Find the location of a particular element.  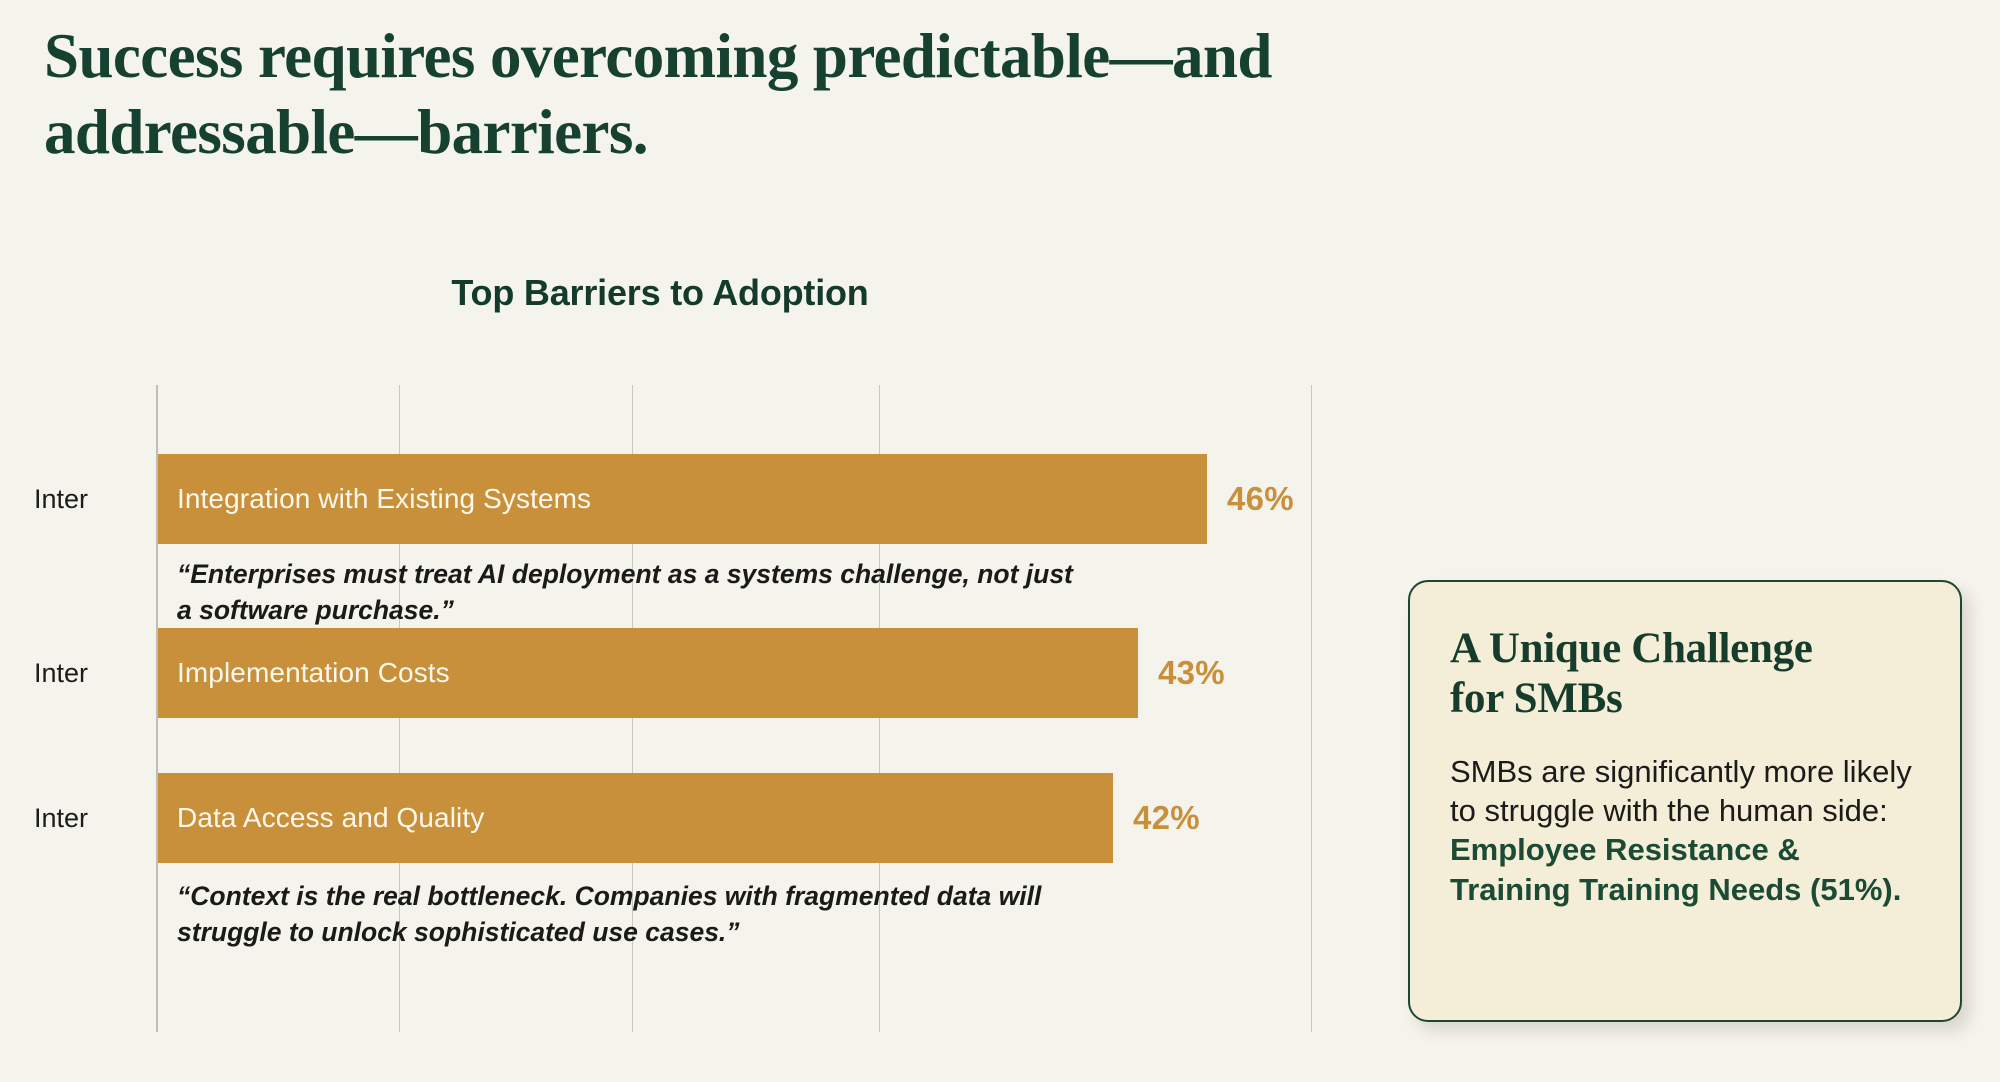

bar-label: Implementation Costs is located at coordinates (313, 672).